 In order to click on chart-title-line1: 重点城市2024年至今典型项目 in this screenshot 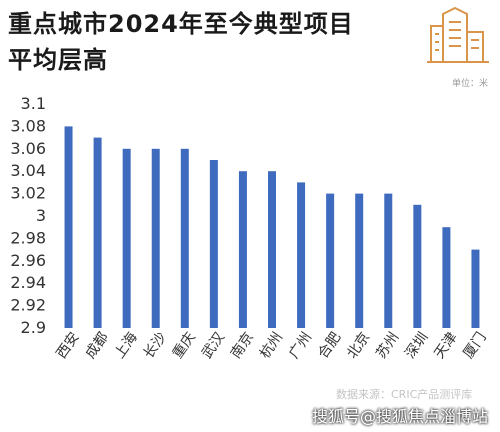, I will do `click(181, 24)`.